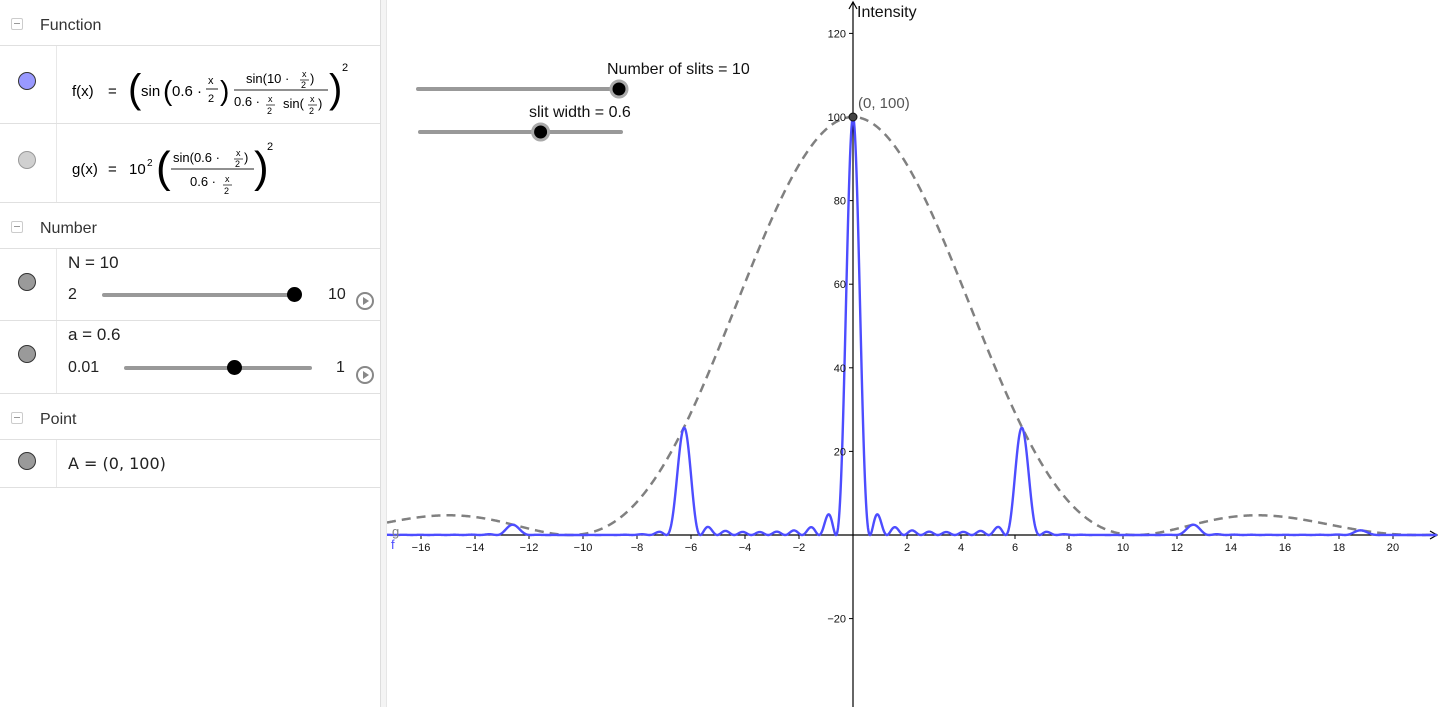 The image size is (1440, 712). What do you see at coordinates (580, 112) in the screenshot?
I see `slider-width-label: slit width = 0.6` at bounding box center [580, 112].